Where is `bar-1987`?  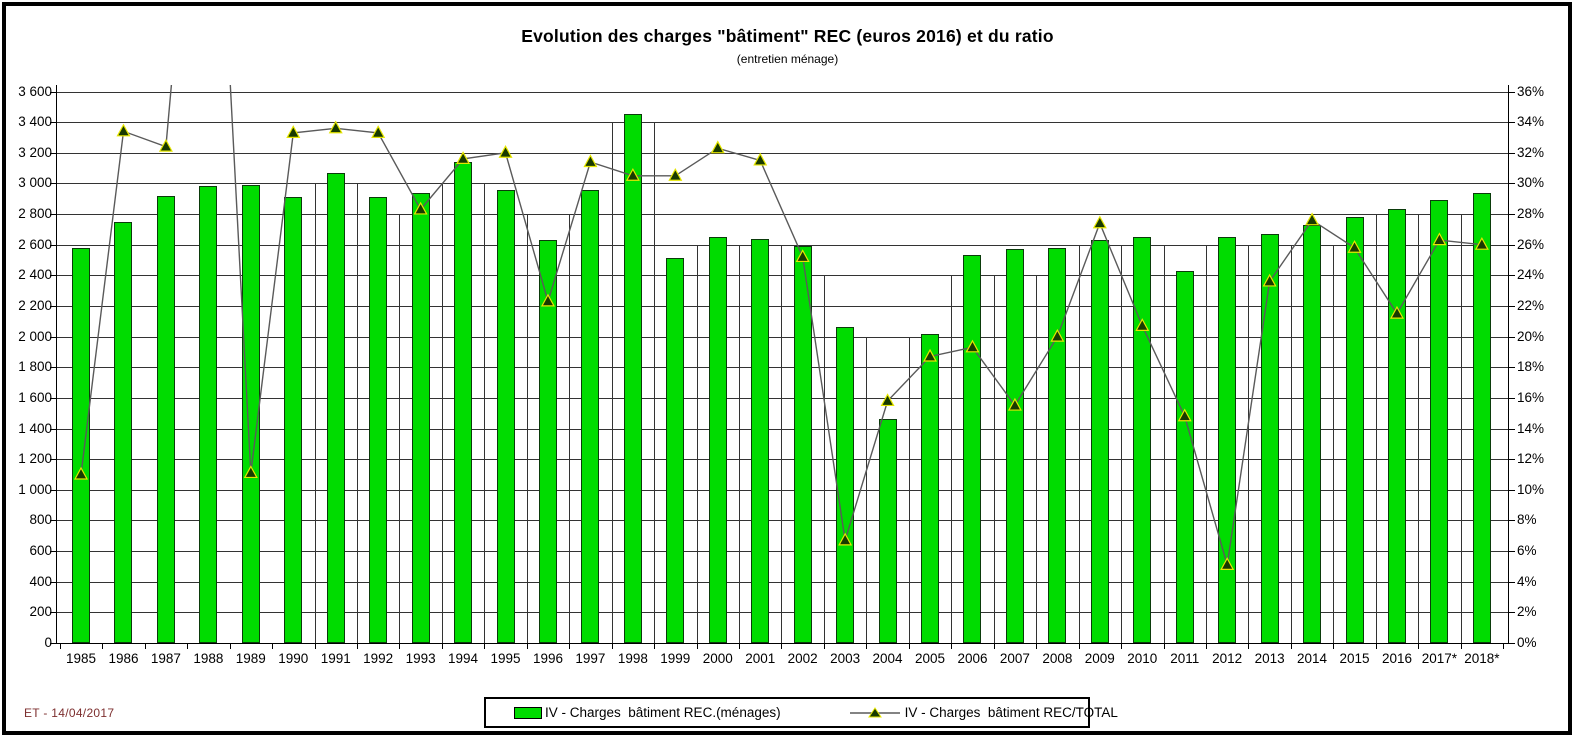 bar-1987 is located at coordinates (165, 419).